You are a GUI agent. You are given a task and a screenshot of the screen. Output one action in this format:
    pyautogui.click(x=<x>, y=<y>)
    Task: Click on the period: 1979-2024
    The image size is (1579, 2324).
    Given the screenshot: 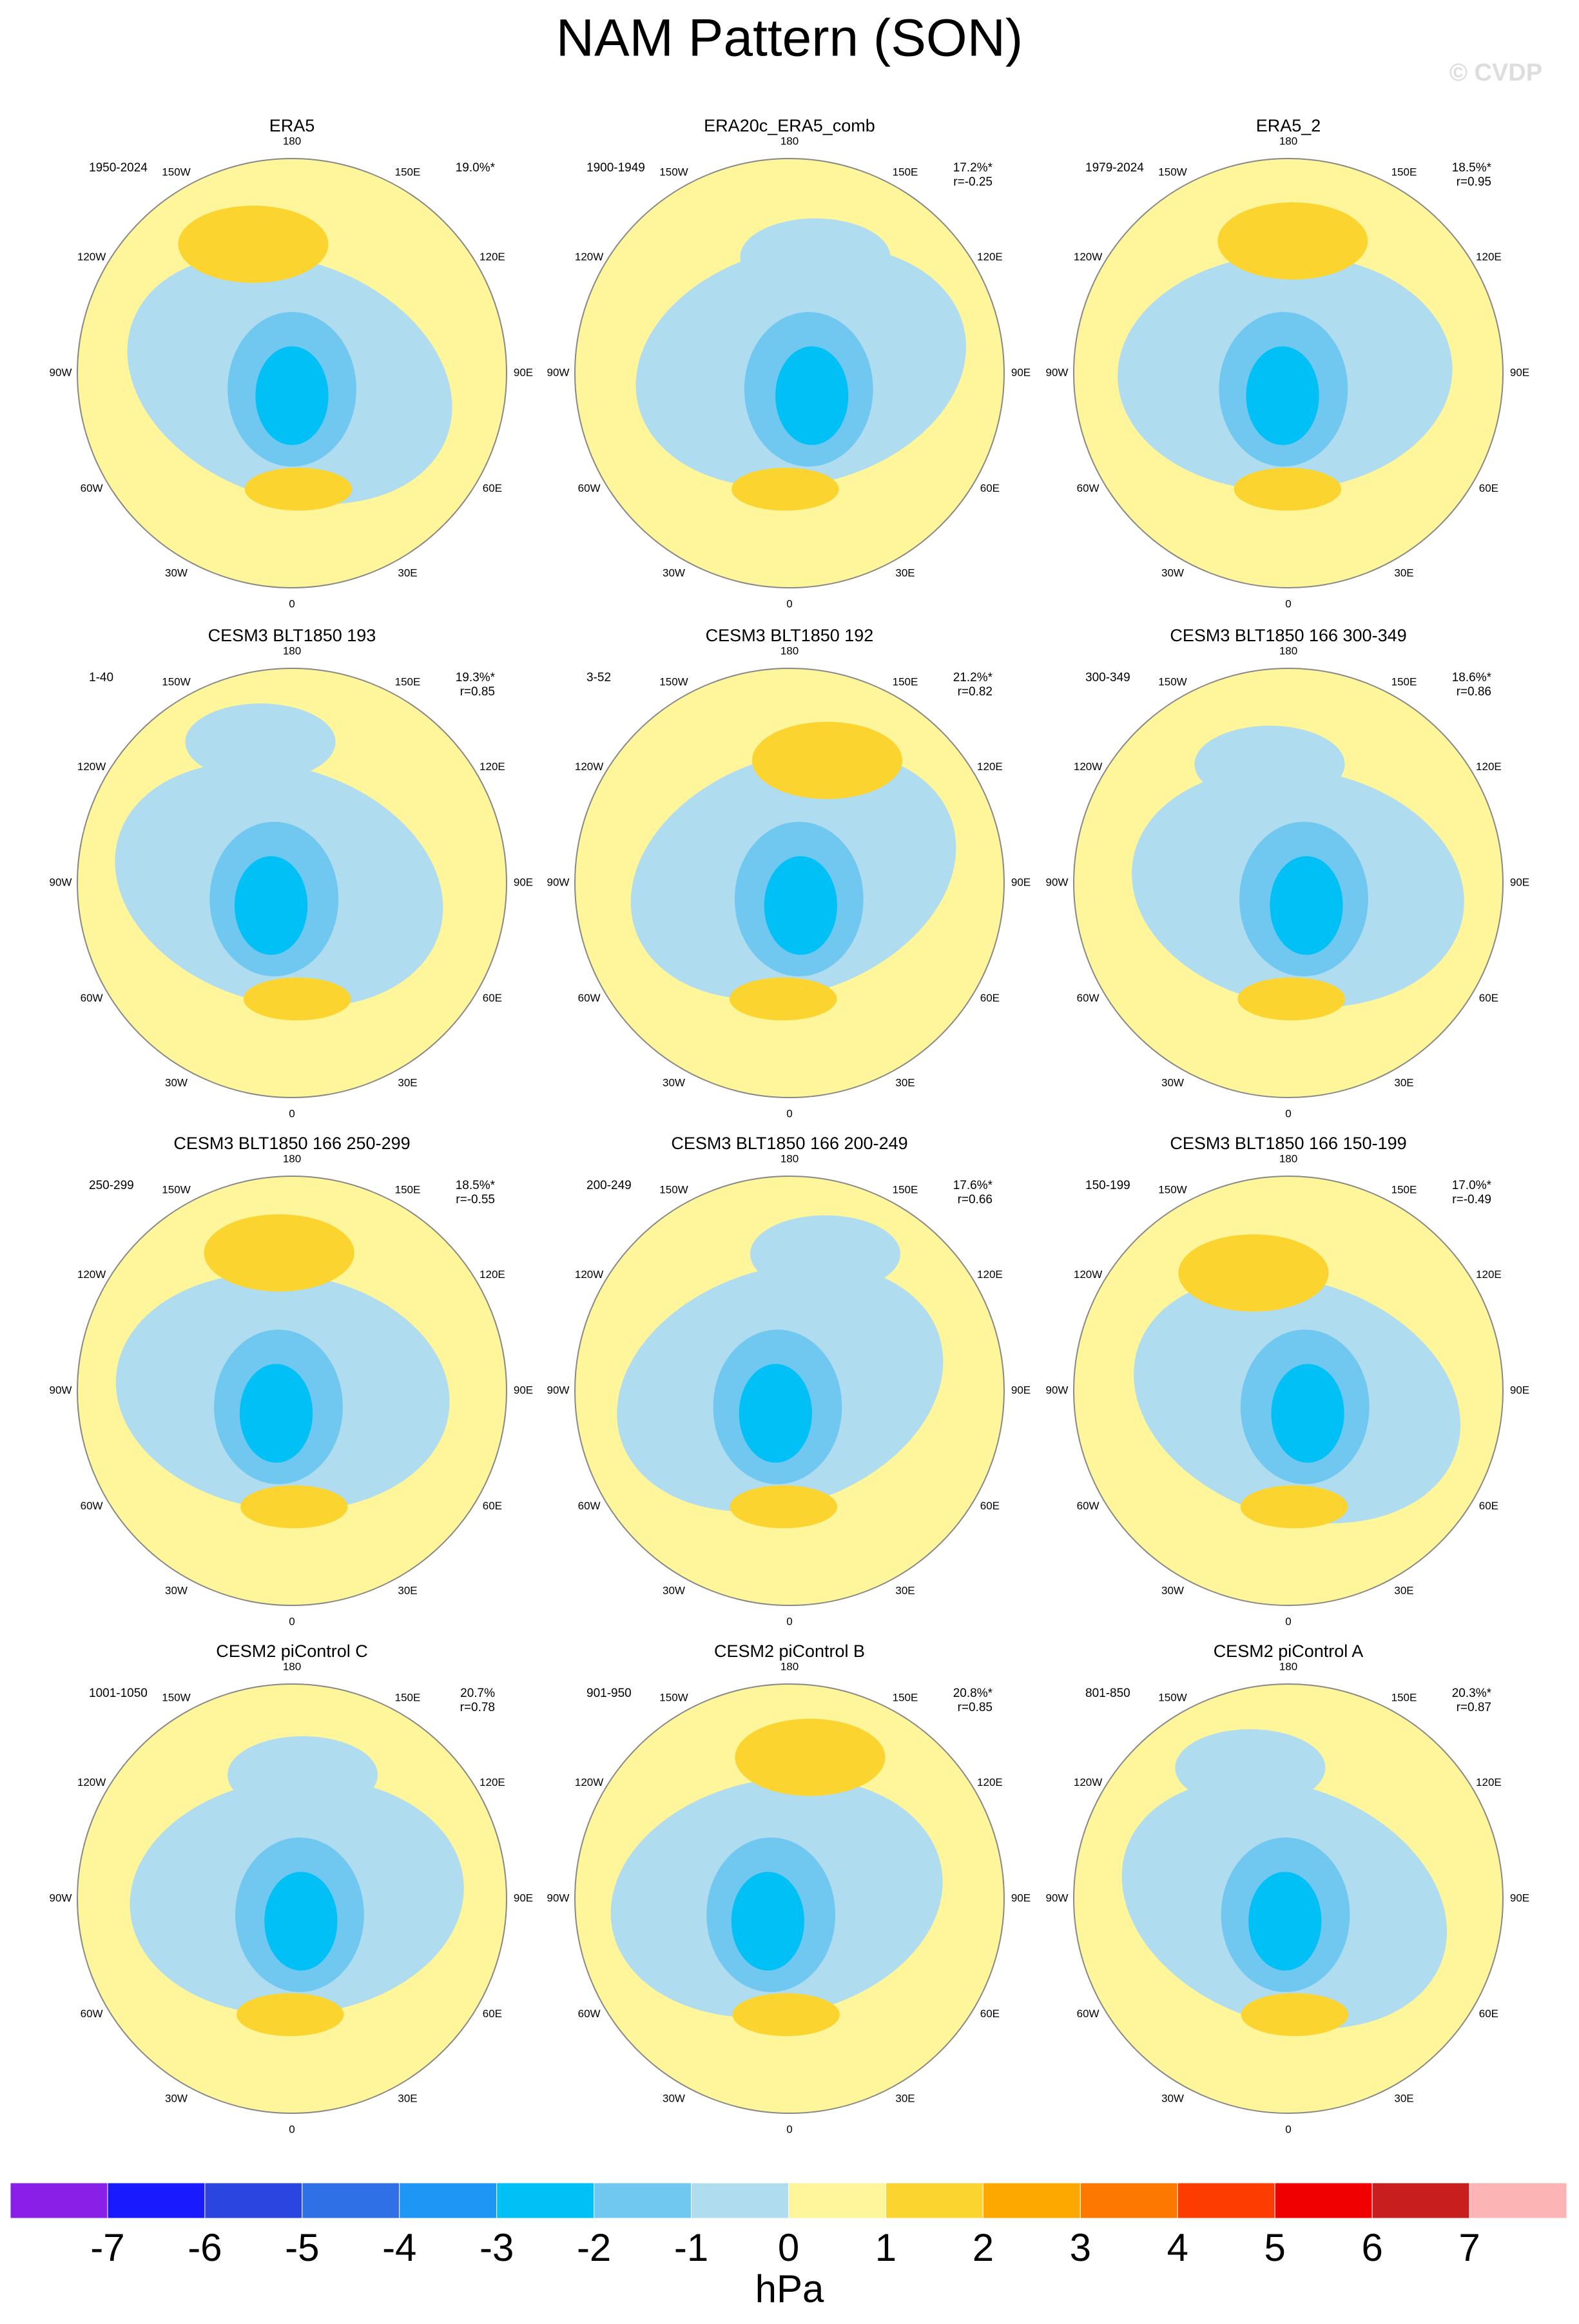 What is the action you would take?
    pyautogui.click(x=1114, y=168)
    